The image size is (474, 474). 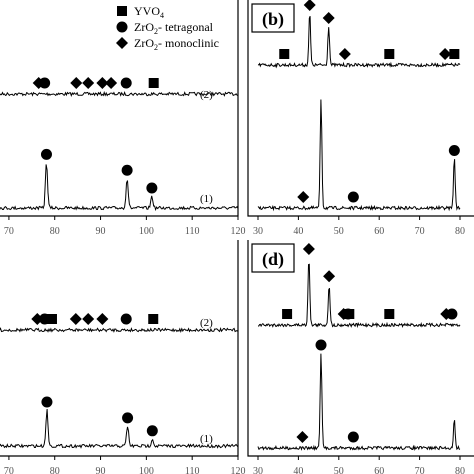 What do you see at coordinates (420, 470) in the screenshot?
I see `x-tick-label-d: 70` at bounding box center [420, 470].